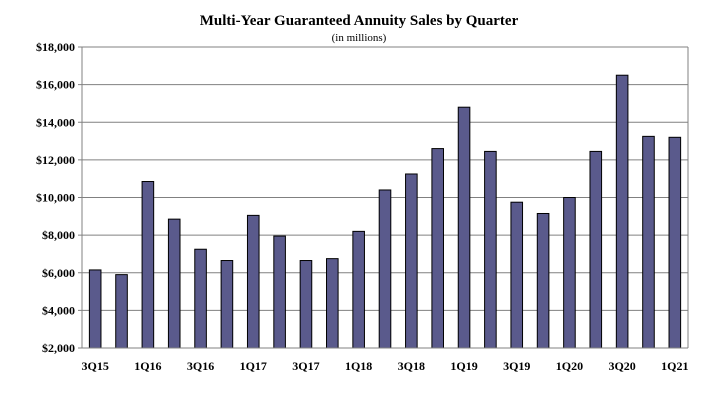  I want to click on bar-4Q15, so click(121, 311).